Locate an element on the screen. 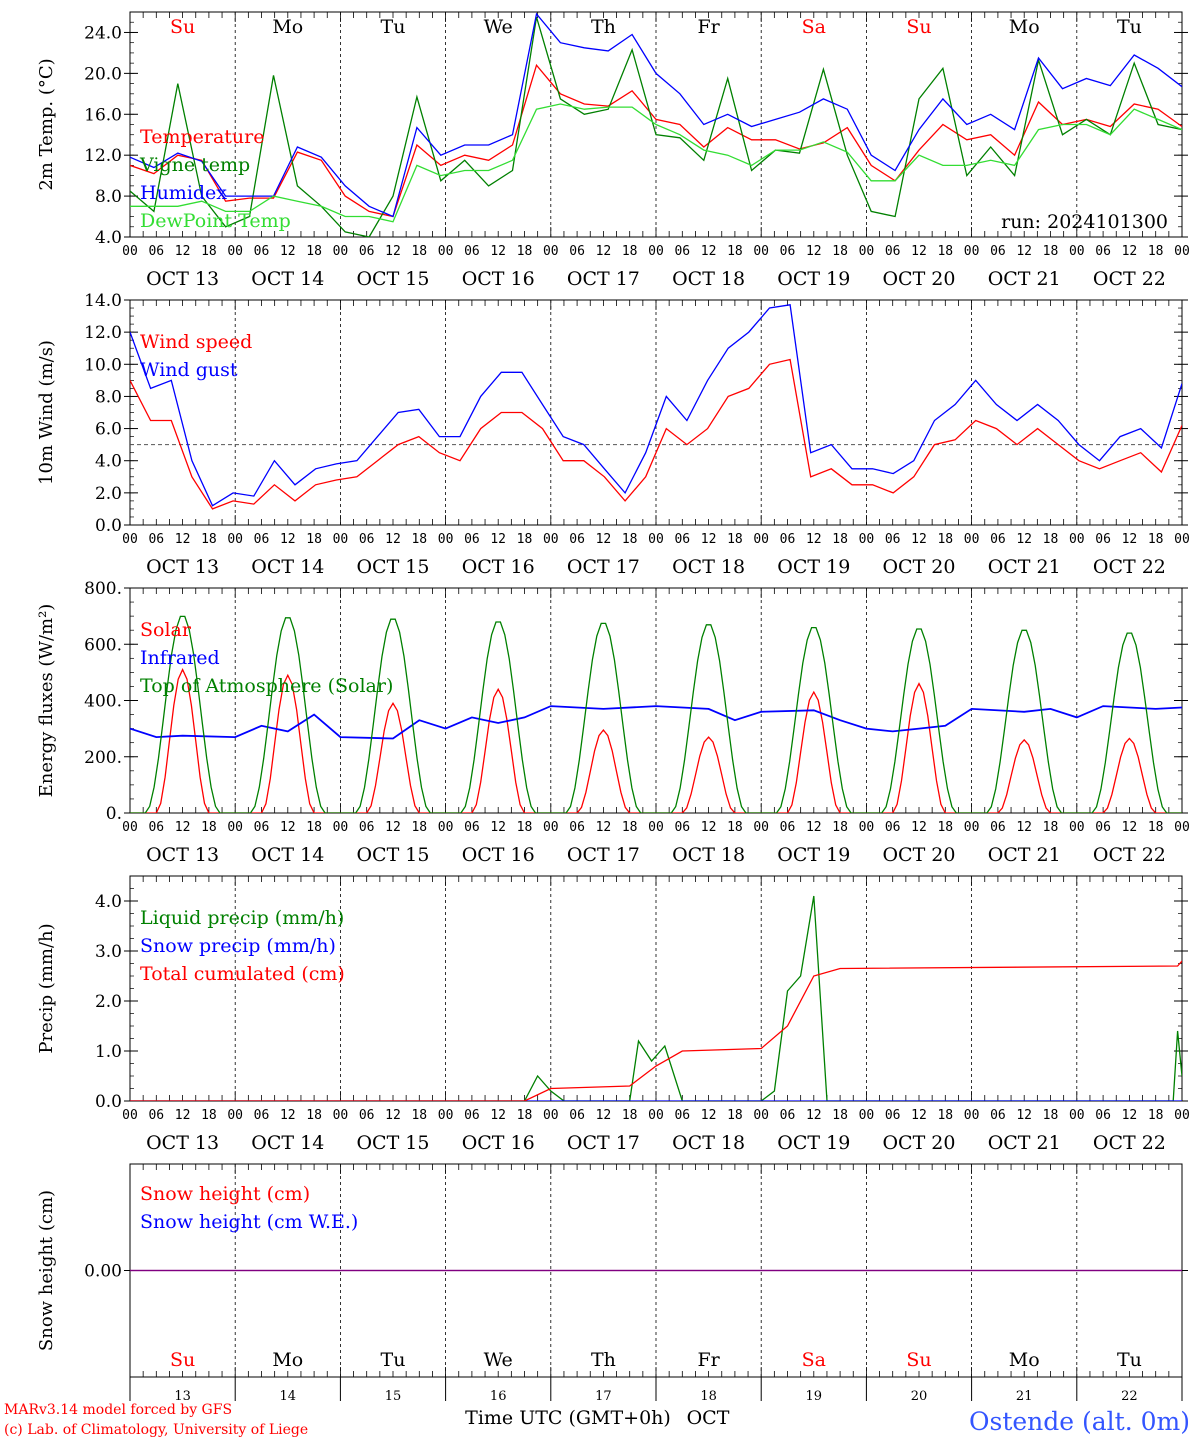  weekday-label: Fr is located at coordinates (708, 1360).